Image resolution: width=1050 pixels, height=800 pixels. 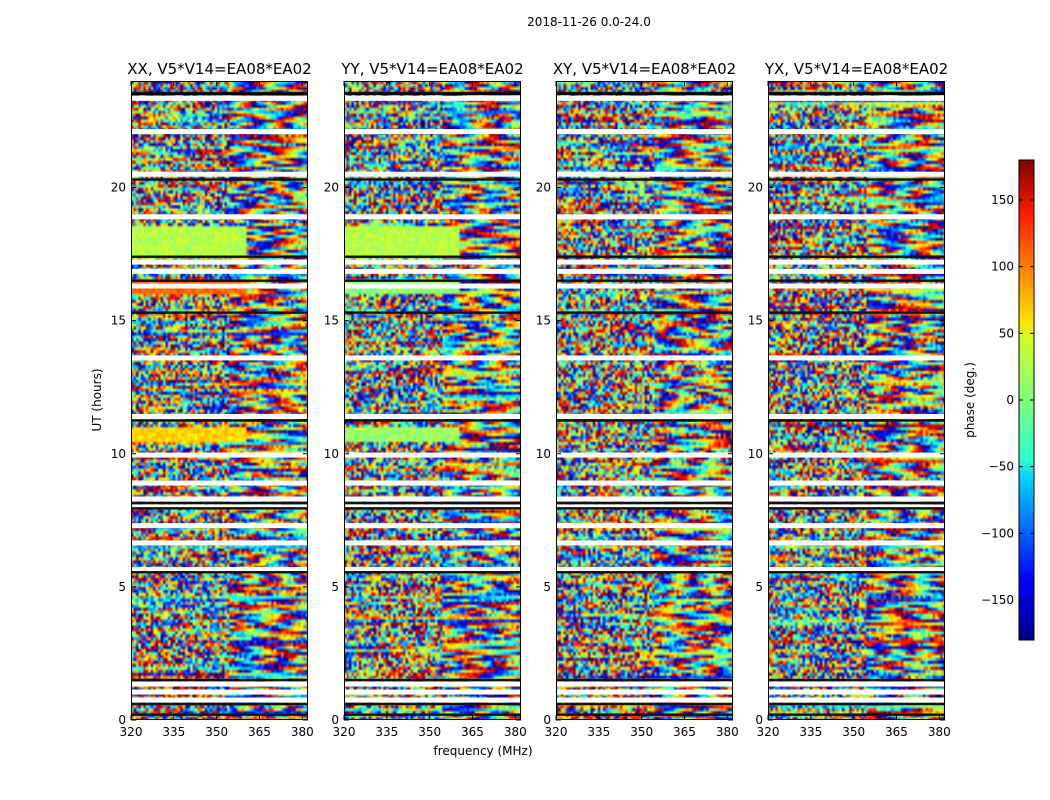 What do you see at coordinates (431, 69) in the screenshot?
I see `panel-title: YY, V5*V14=EA08*EA02` at bounding box center [431, 69].